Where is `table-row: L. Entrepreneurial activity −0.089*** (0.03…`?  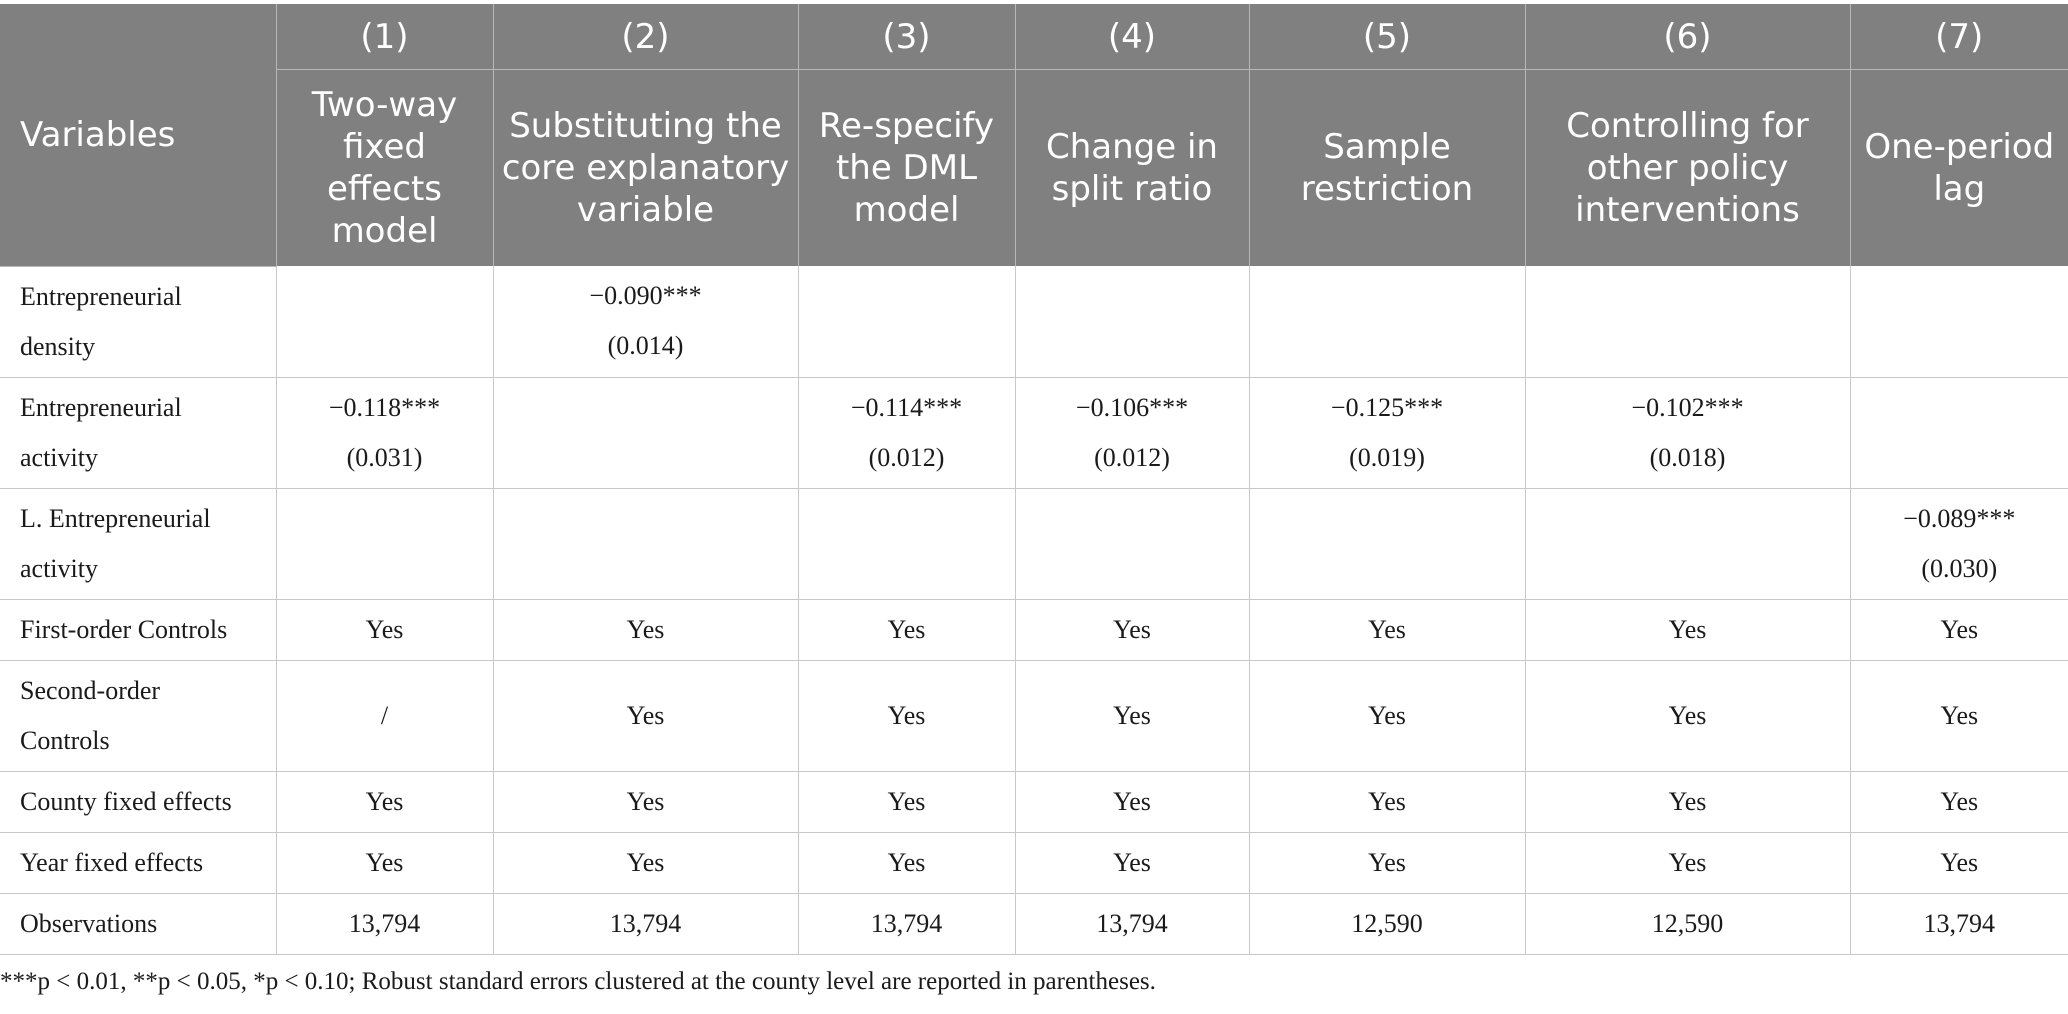 table-row: L. Entrepreneurial activity −0.089*** (0.03… is located at coordinates (1034, 544).